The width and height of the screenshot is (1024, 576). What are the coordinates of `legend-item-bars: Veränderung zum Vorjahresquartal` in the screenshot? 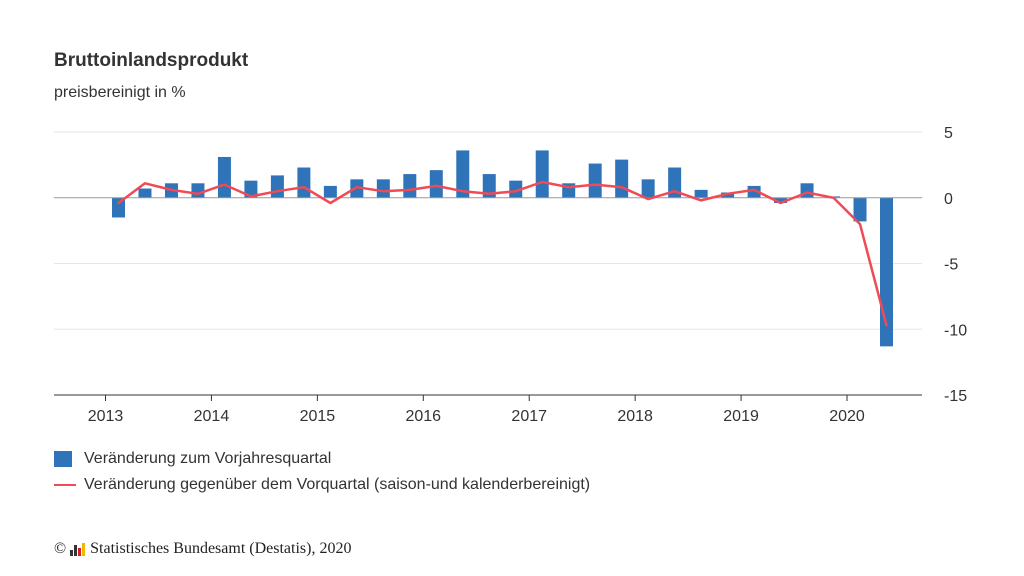 It's located at (322, 459).